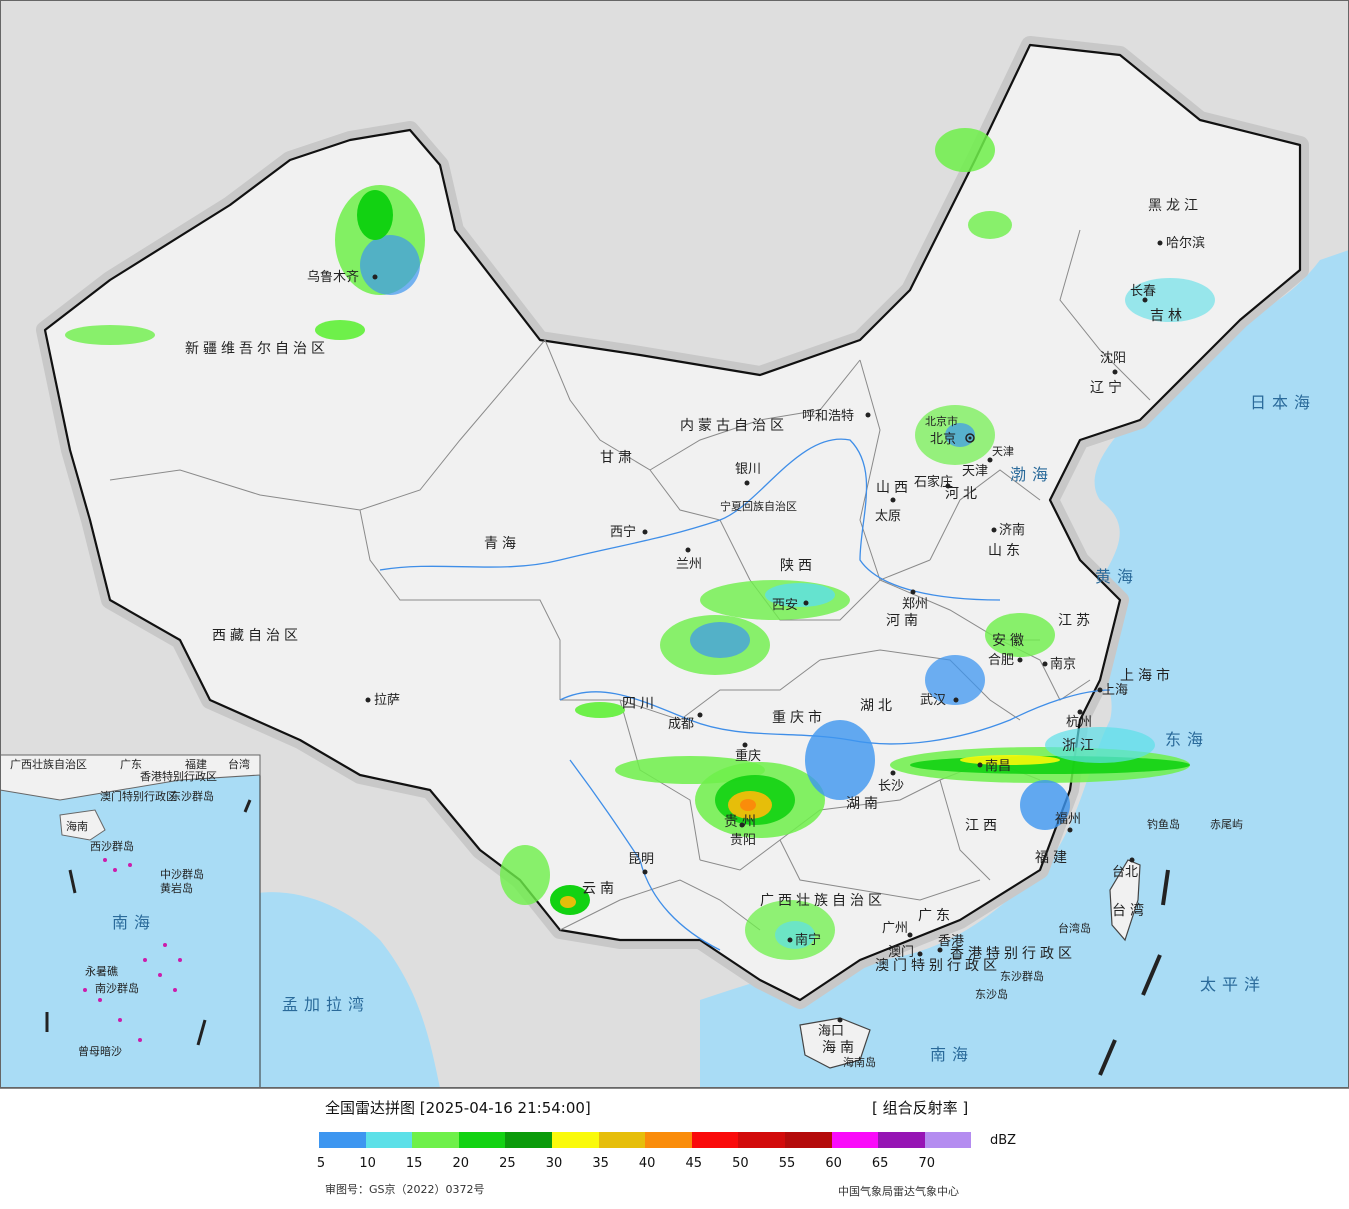  I want to click on tick-label: 40, so click(647, 1163).